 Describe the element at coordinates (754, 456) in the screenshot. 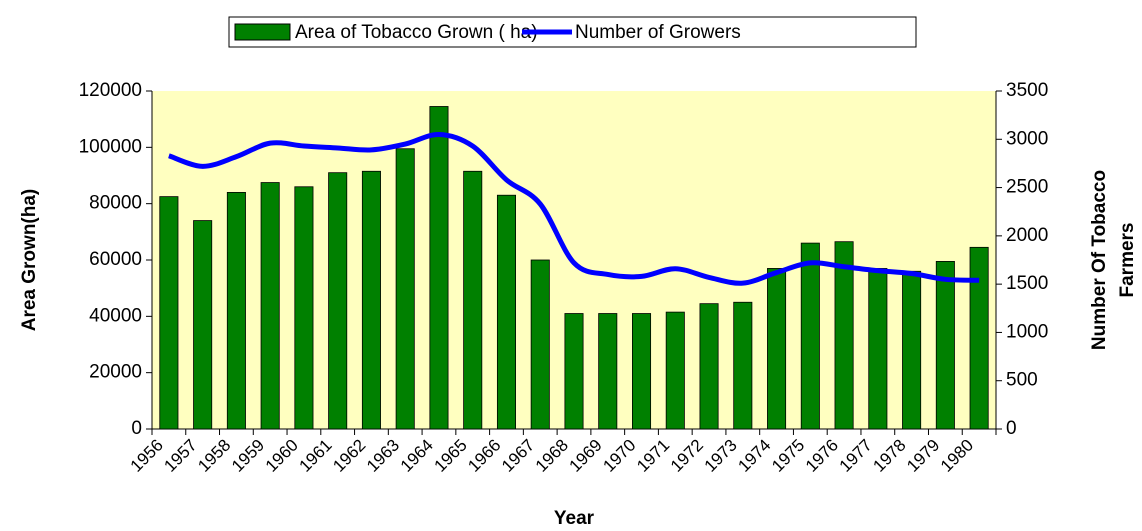

I see `x-tick-label: 1974` at that location.